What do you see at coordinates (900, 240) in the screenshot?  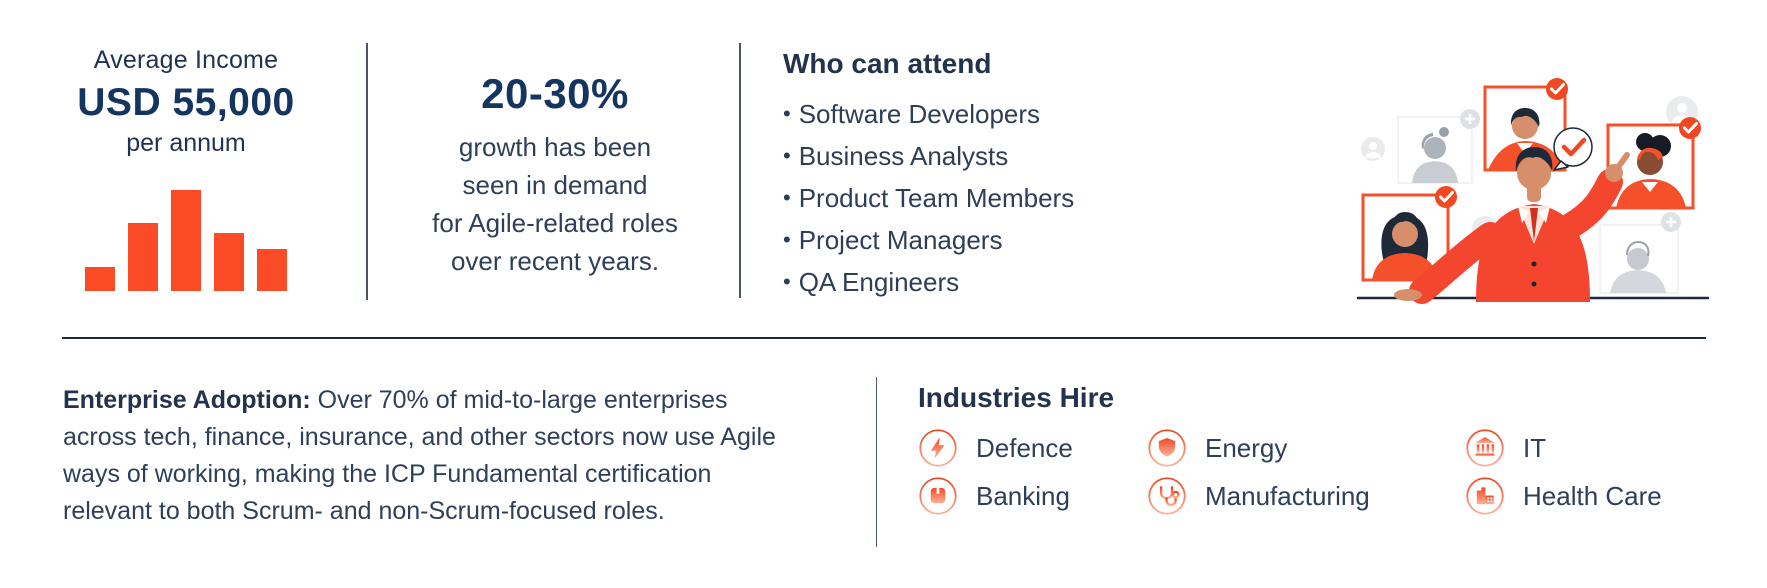 I see `list-item-label: Project Managers` at bounding box center [900, 240].